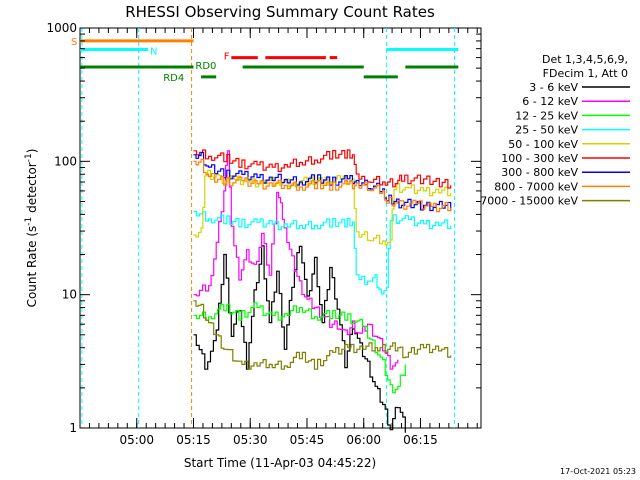 This screenshot has width=640, height=480. I want to click on y-axis-label: Count Rate (s-1 detector-1), so click(31, 228).